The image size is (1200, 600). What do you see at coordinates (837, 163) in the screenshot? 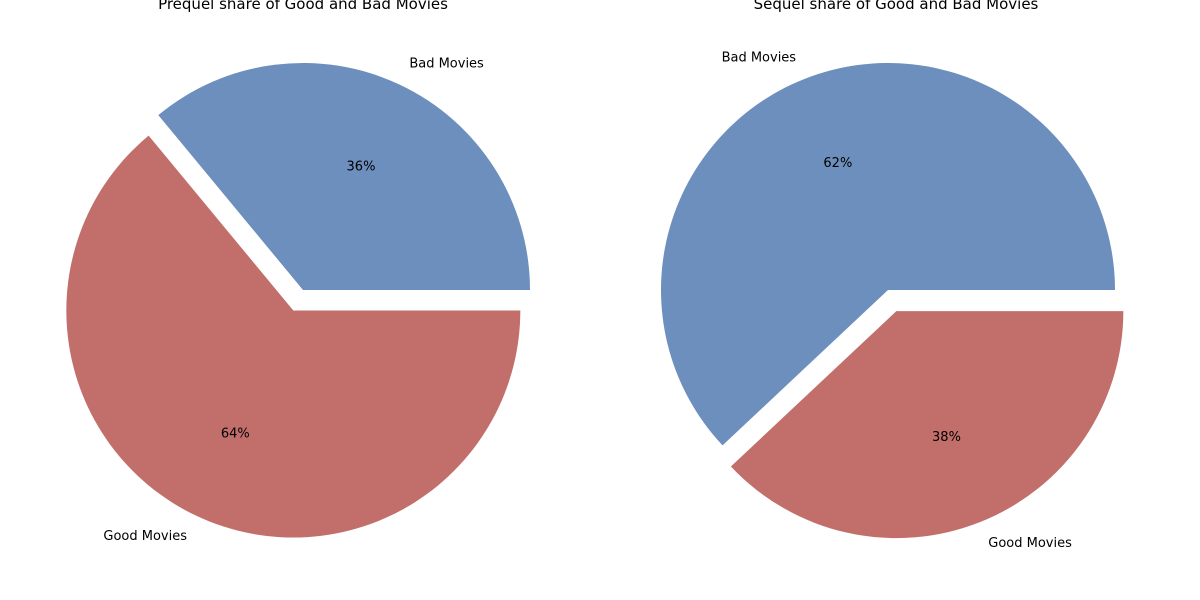
I see `sequel-pct-label-bad-movies: 62%` at bounding box center [837, 163].